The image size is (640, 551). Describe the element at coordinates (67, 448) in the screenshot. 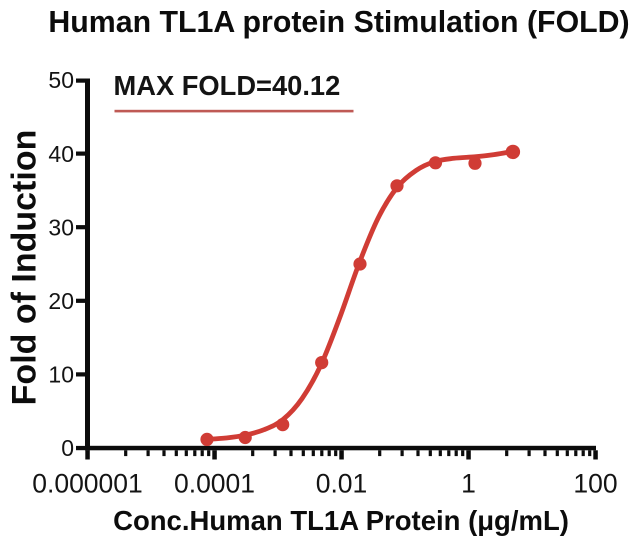

I see `svg-text: 0` at that location.